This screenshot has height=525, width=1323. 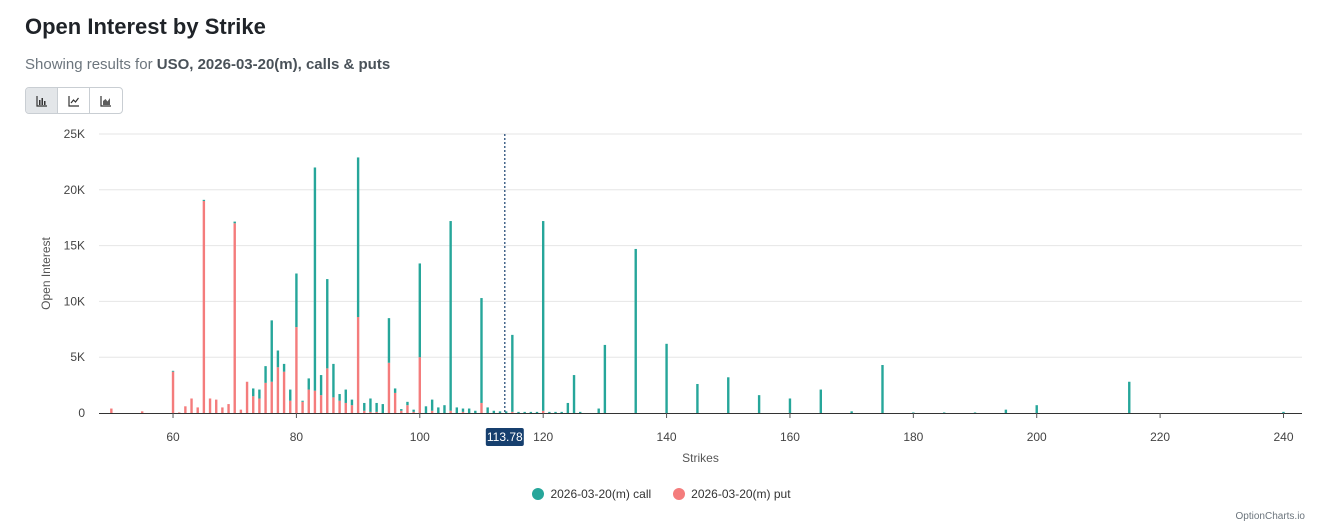 I want to click on legend-put-swatch, so click(x=679, y=494).